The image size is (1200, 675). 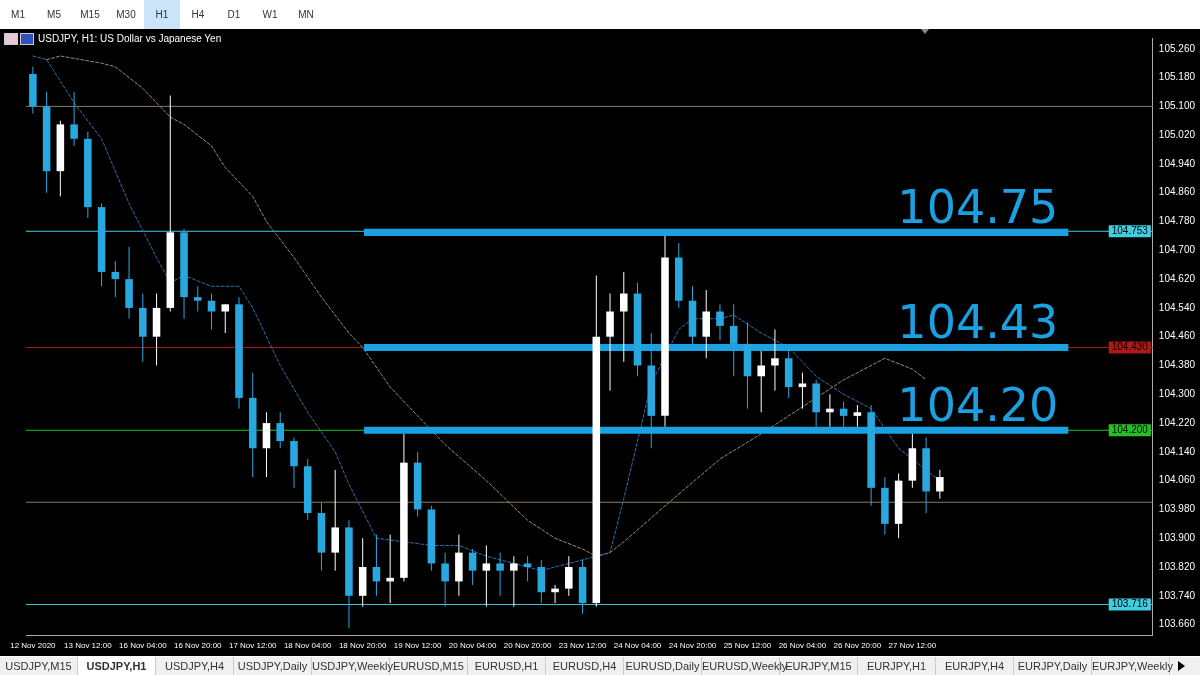 What do you see at coordinates (1177, 624) in the screenshot?
I see `y-tick-label: 103.660` at bounding box center [1177, 624].